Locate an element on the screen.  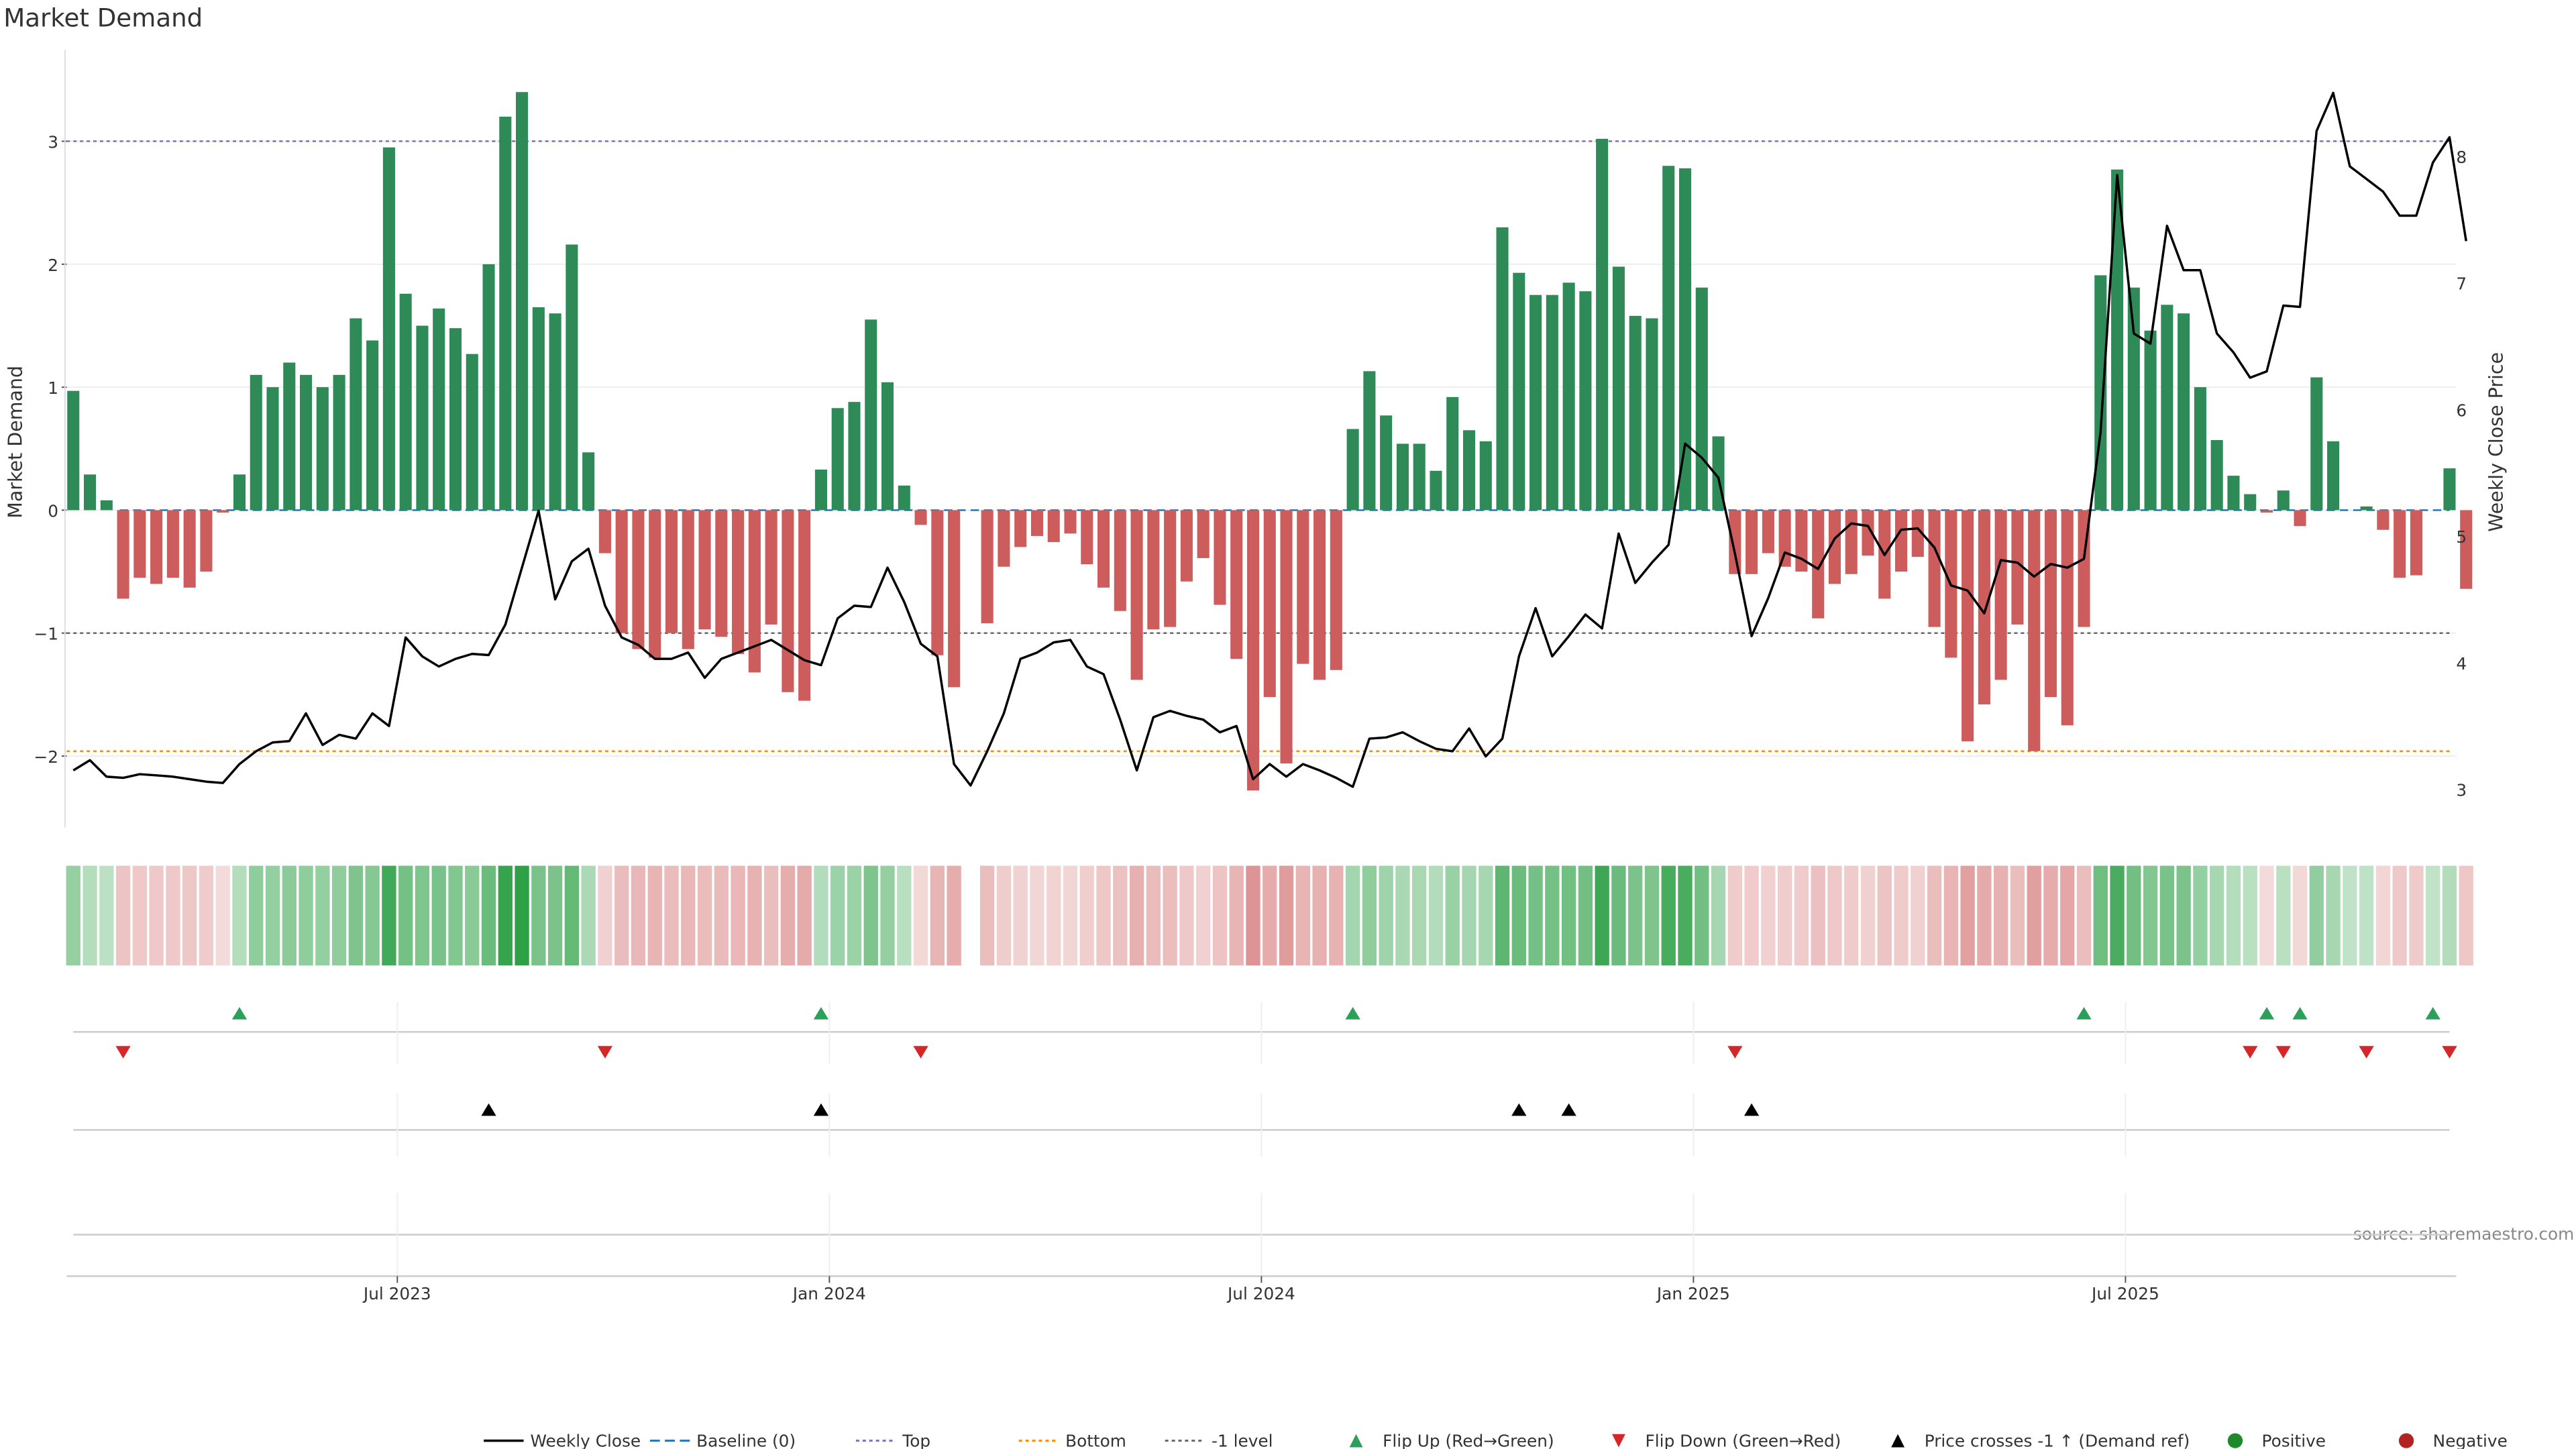
legend-item: Weekly Close is located at coordinates (562, 1440).